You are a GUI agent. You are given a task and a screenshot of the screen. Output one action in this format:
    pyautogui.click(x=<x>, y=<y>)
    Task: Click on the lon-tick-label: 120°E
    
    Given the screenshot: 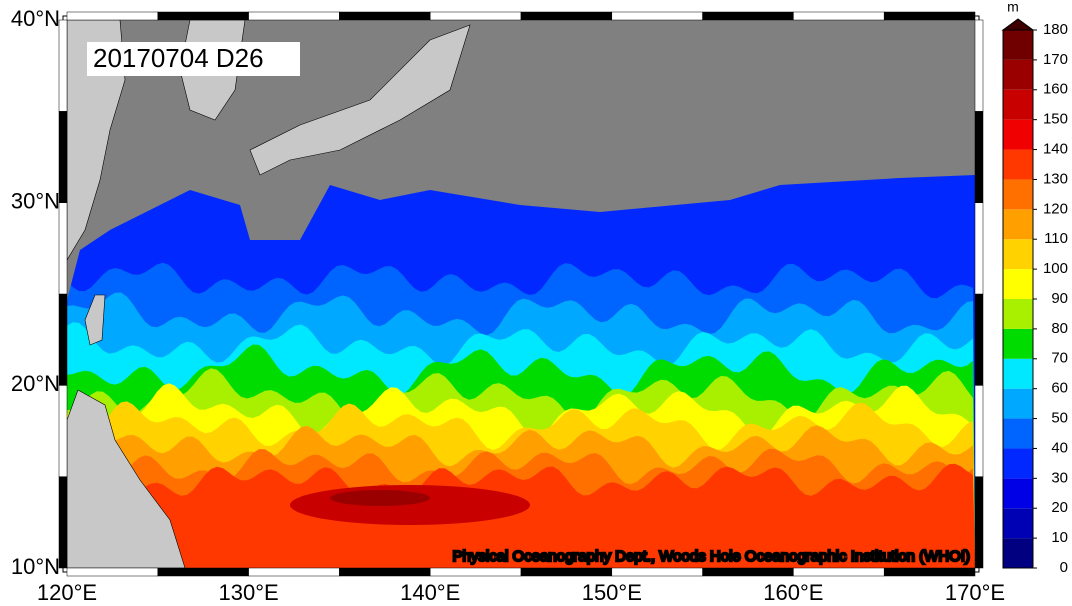 What is the action you would take?
    pyautogui.click(x=67, y=592)
    